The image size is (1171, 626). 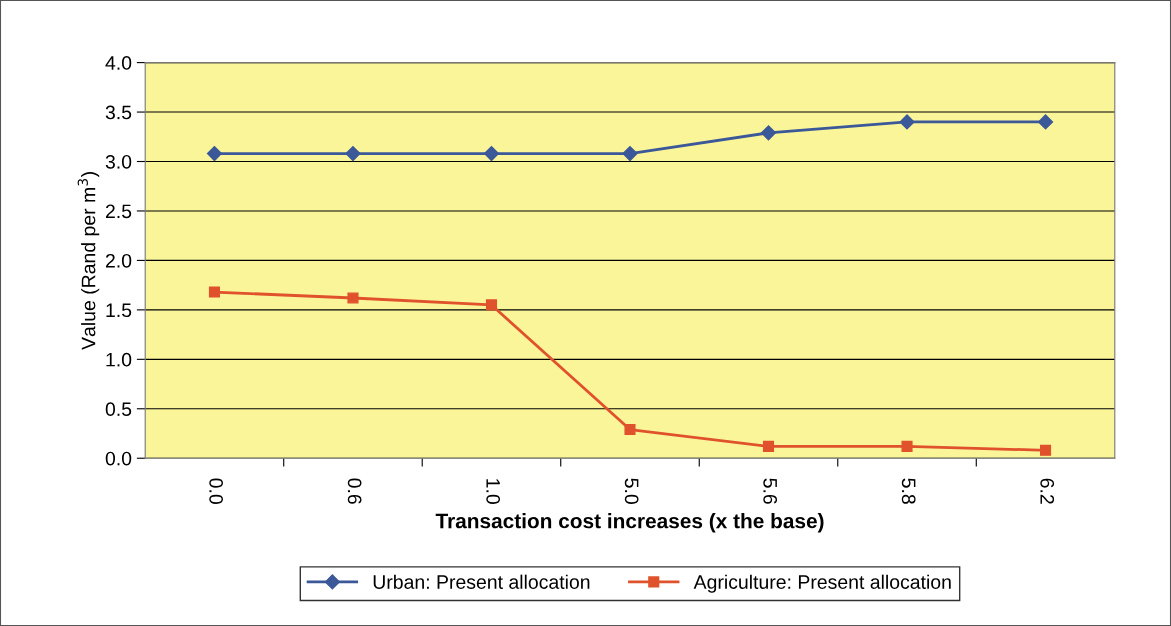 What do you see at coordinates (629, 523) in the screenshot?
I see `x-axis-title: Transaction cost increases (x the base)` at bounding box center [629, 523].